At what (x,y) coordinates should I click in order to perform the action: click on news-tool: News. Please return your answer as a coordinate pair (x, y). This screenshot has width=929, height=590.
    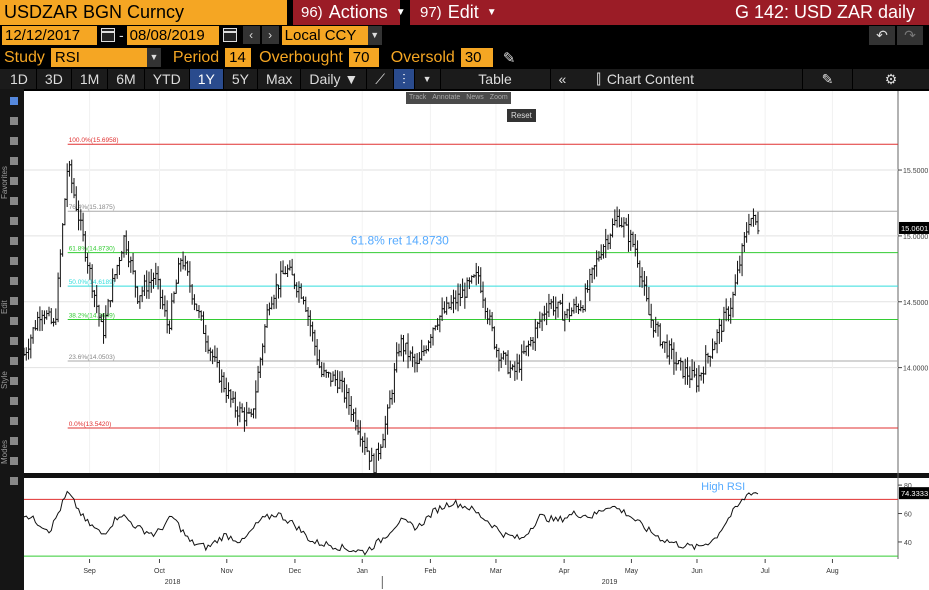
    Looking at the image, I should click on (475, 97).